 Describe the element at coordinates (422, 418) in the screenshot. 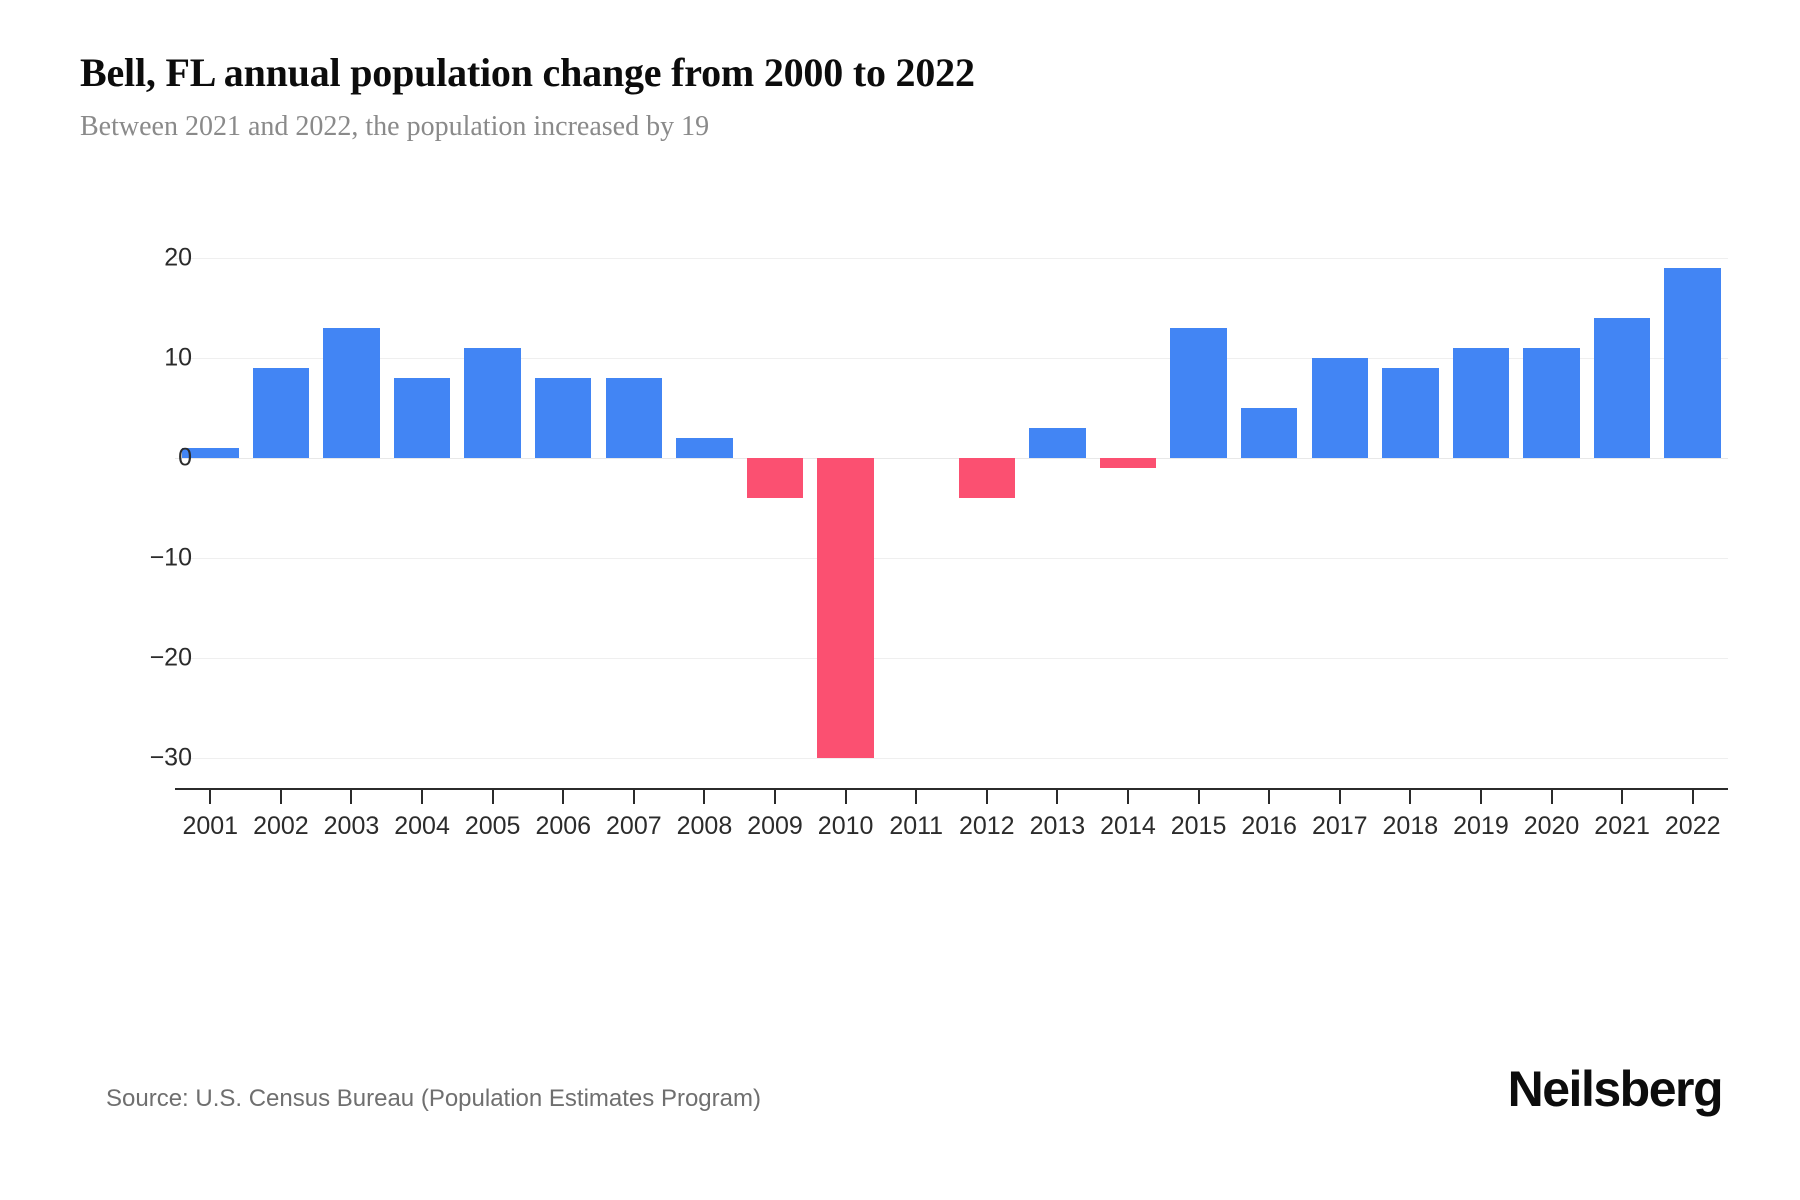

I see `bar-2004` at that location.